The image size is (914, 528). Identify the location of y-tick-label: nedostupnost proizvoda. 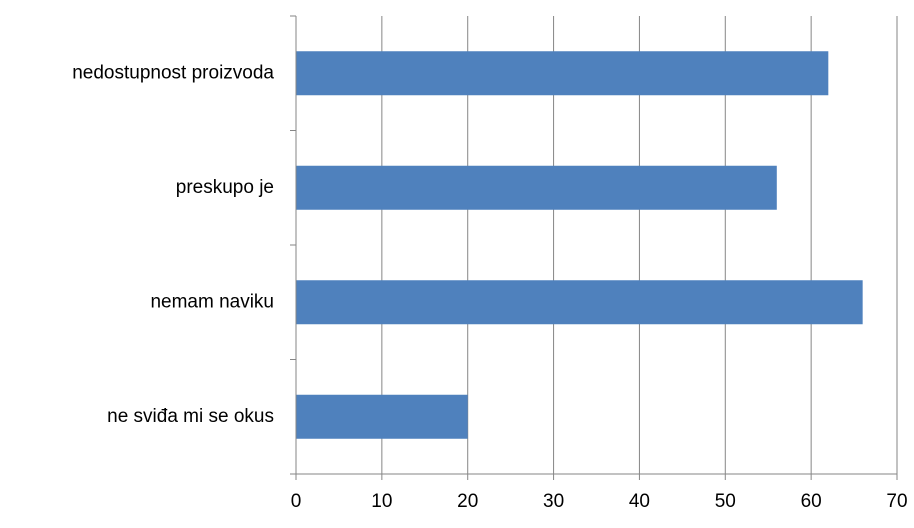
(173, 72).